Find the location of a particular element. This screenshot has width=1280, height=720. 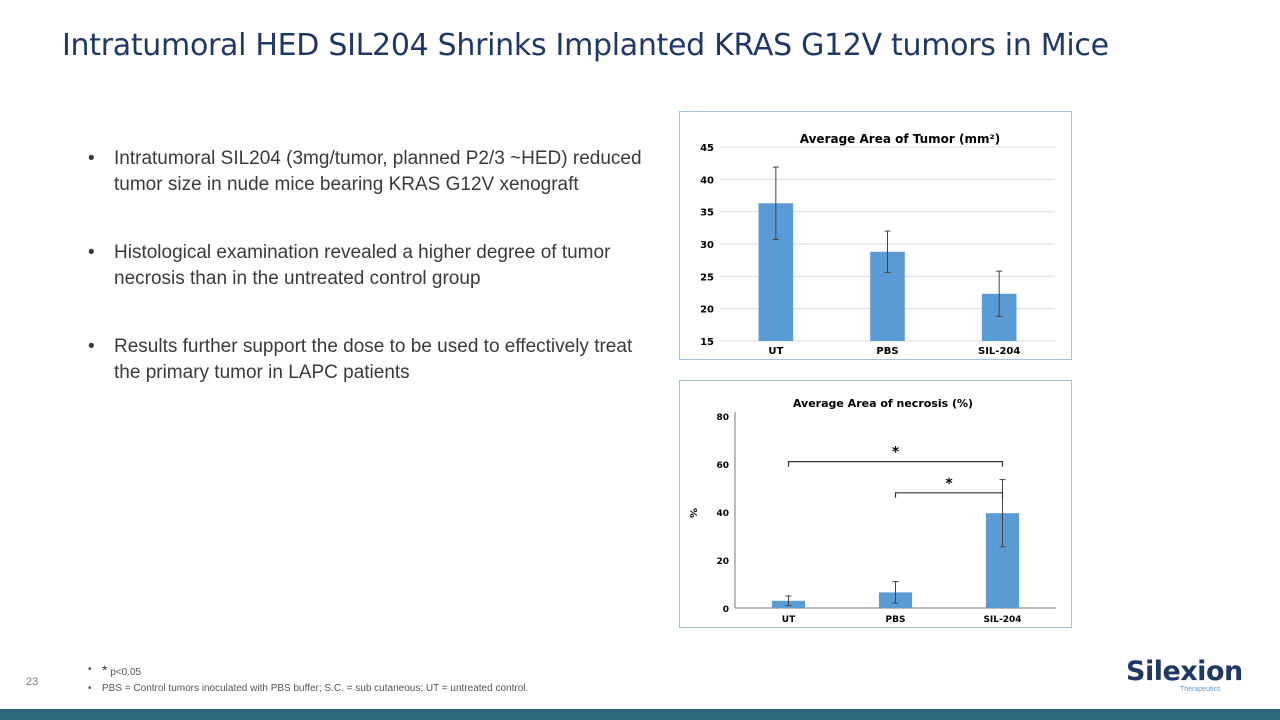

silexion-logo: Silexion Therapeutics is located at coordinates (1184, 676).